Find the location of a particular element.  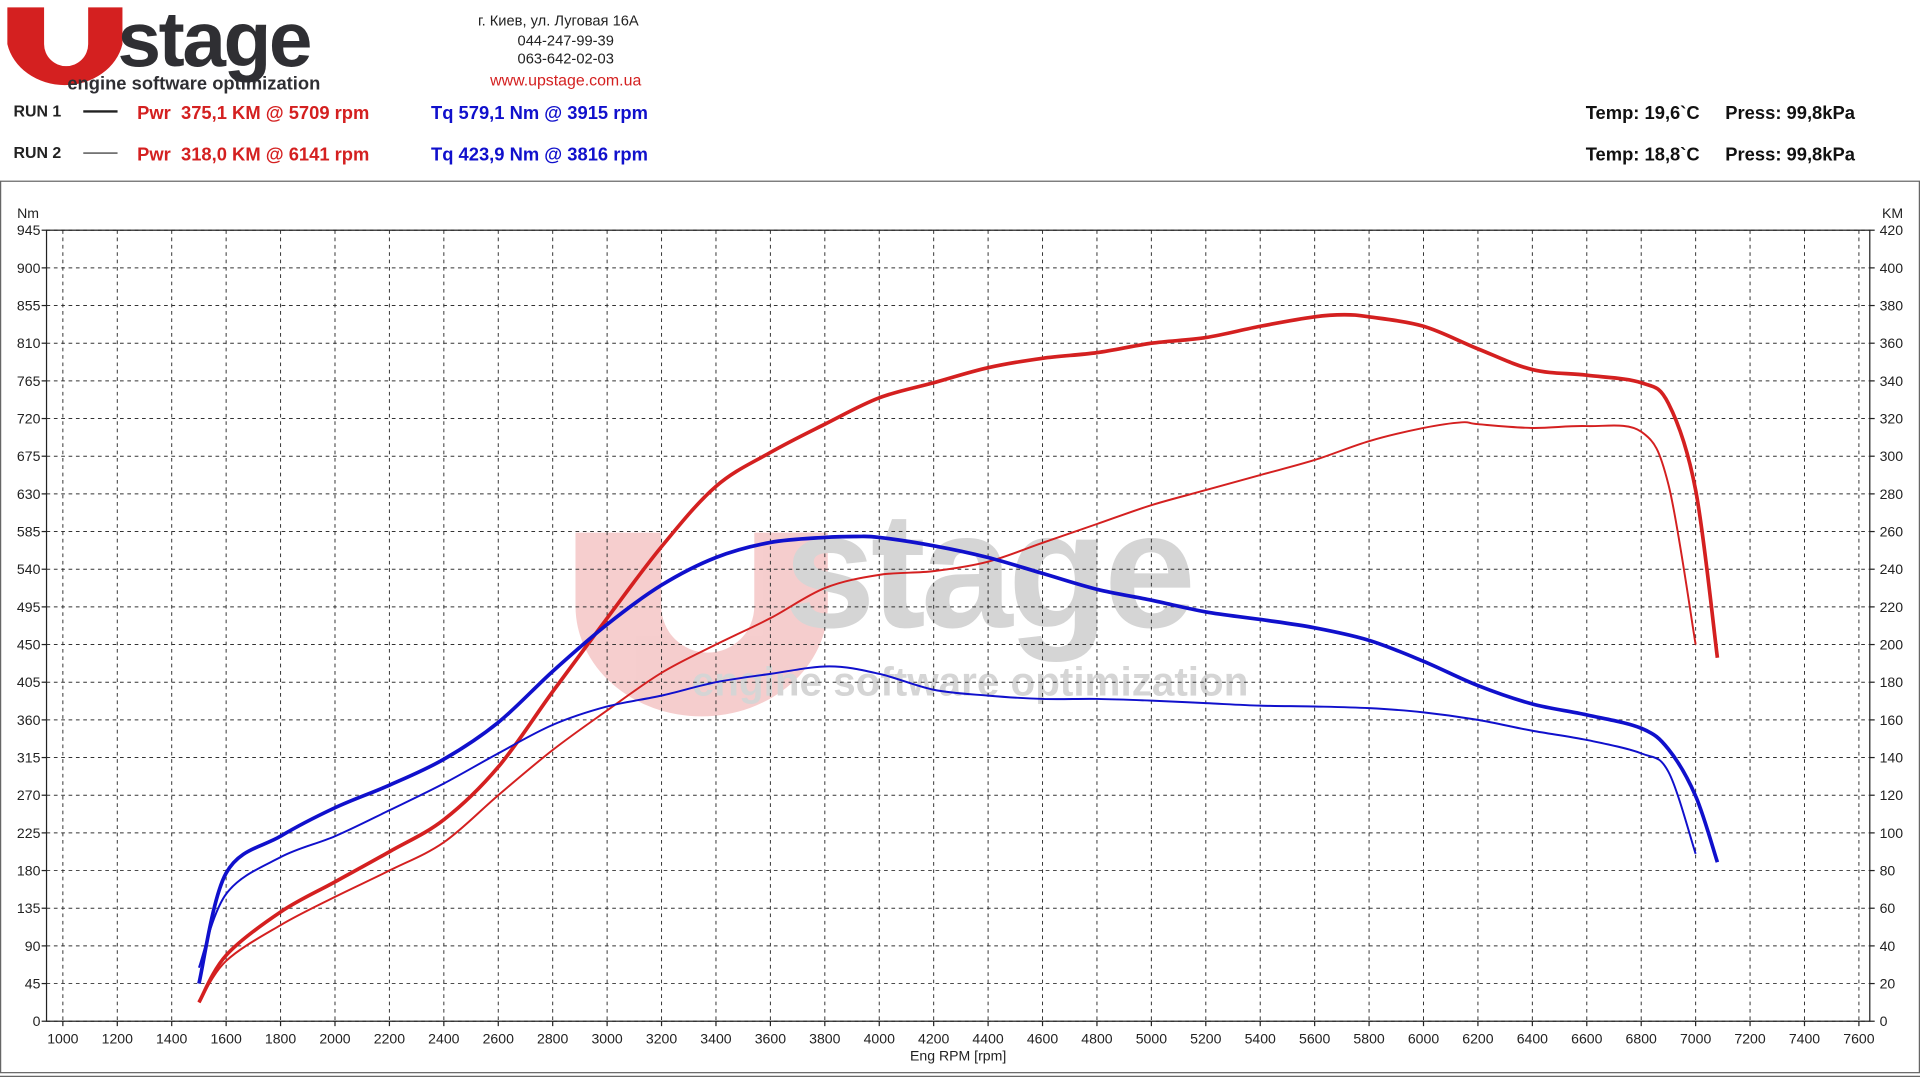

x-tick-label: 6600 is located at coordinates (1586, 1038).